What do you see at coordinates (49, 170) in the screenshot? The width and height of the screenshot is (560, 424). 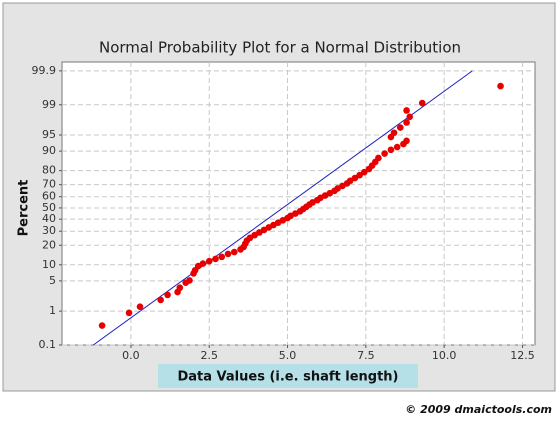 I see `y-tick-label: 80` at bounding box center [49, 170].